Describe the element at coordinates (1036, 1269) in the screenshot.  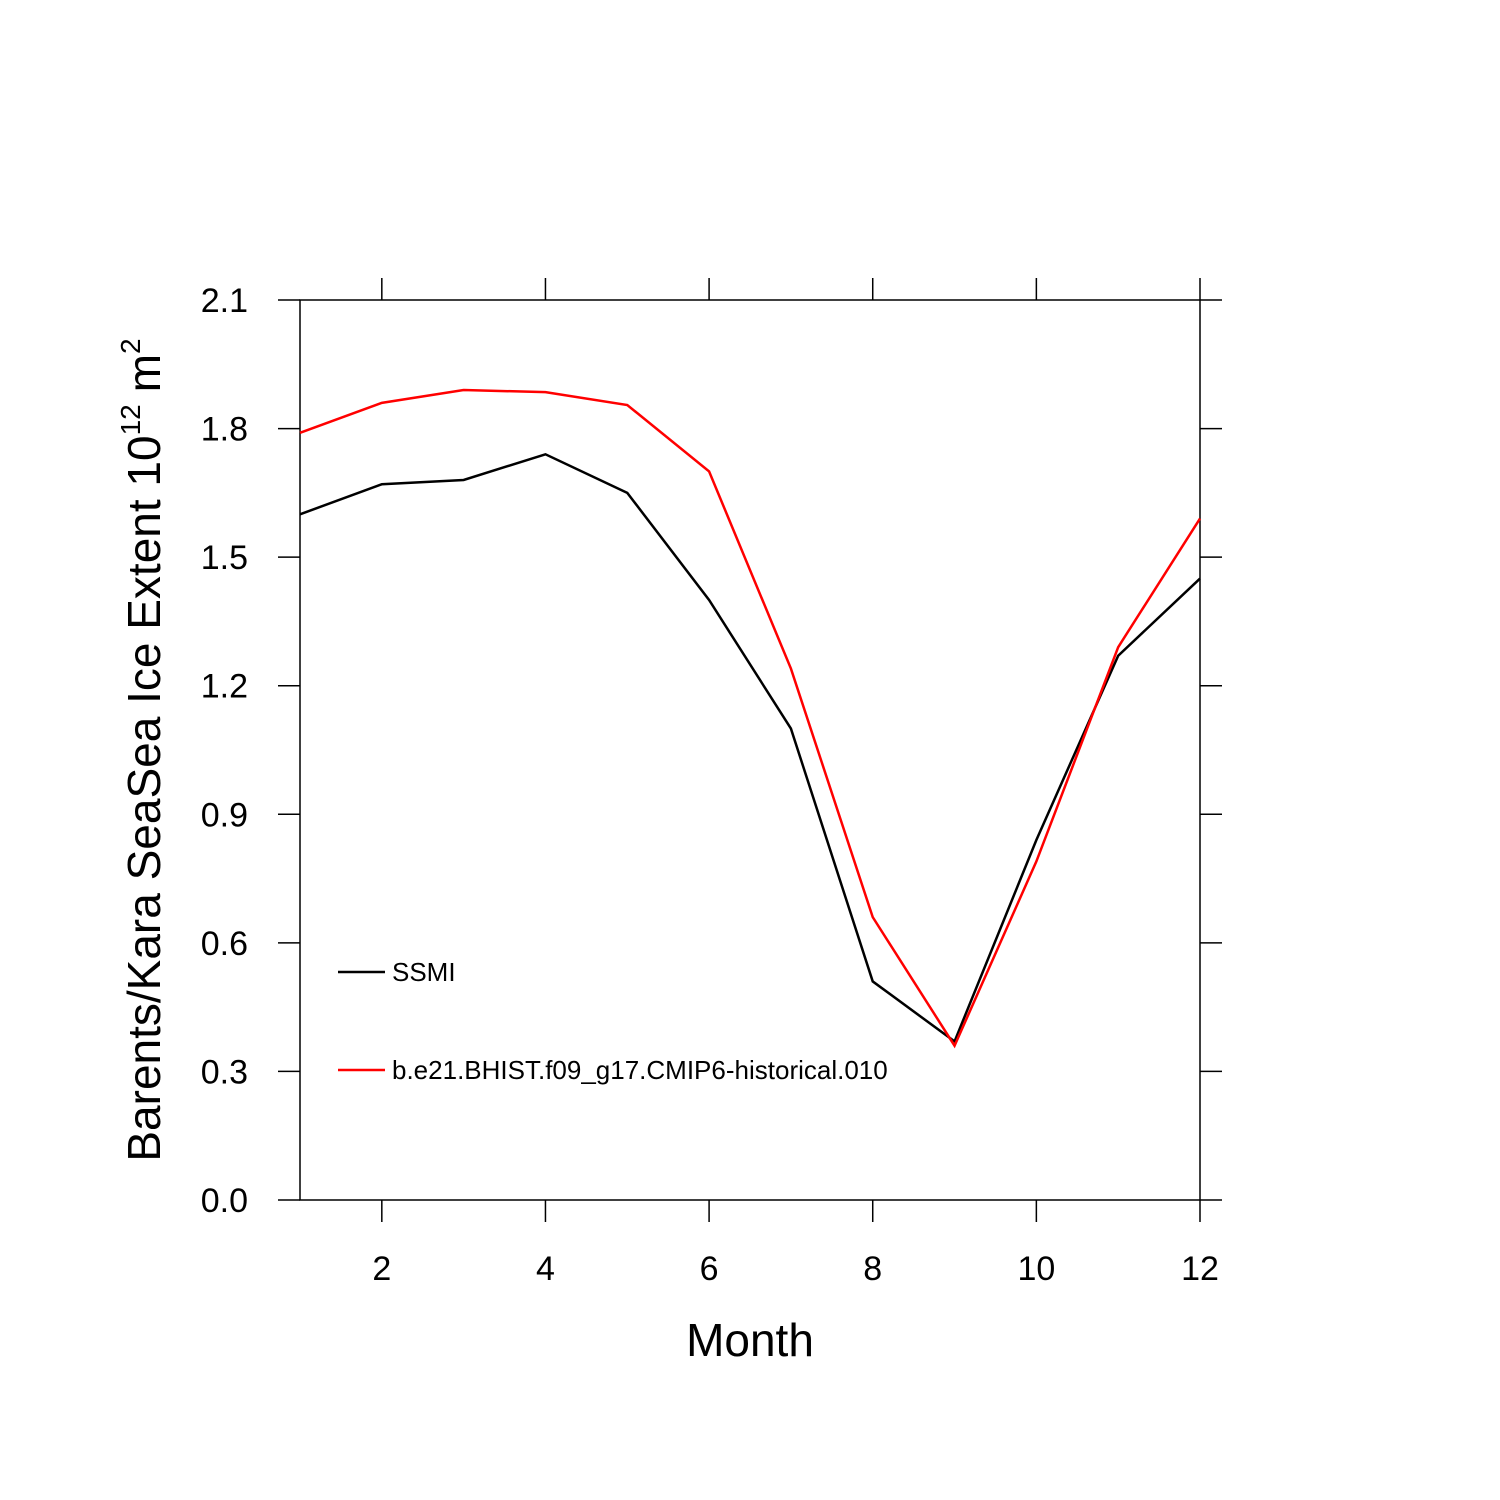
I see `x-tick-label: 10` at that location.